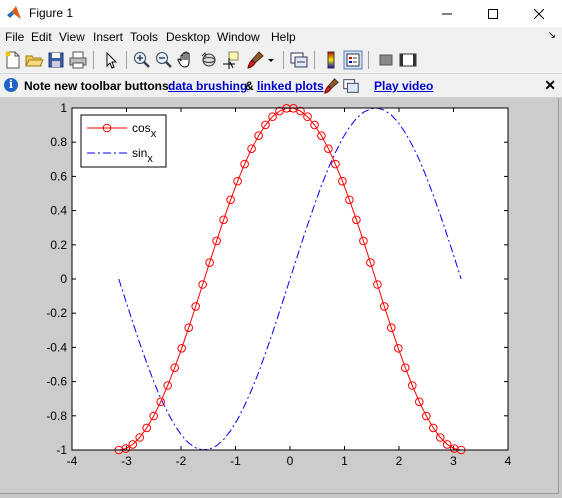 Image resolution: width=562 pixels, height=498 pixels. What do you see at coordinates (72, 37) in the screenshot?
I see `menu-view: View` at bounding box center [72, 37].